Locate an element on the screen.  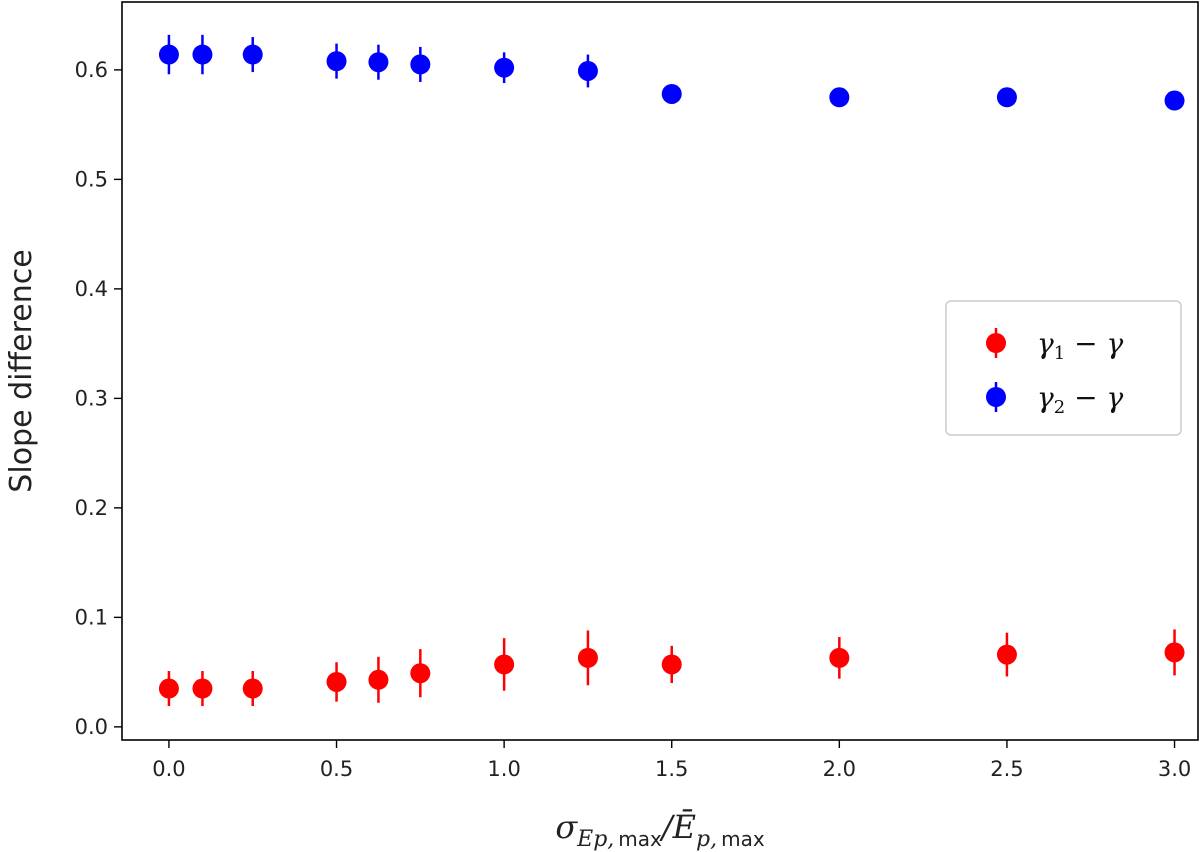
y-tick-label: 0.6 is located at coordinates (91, 70).